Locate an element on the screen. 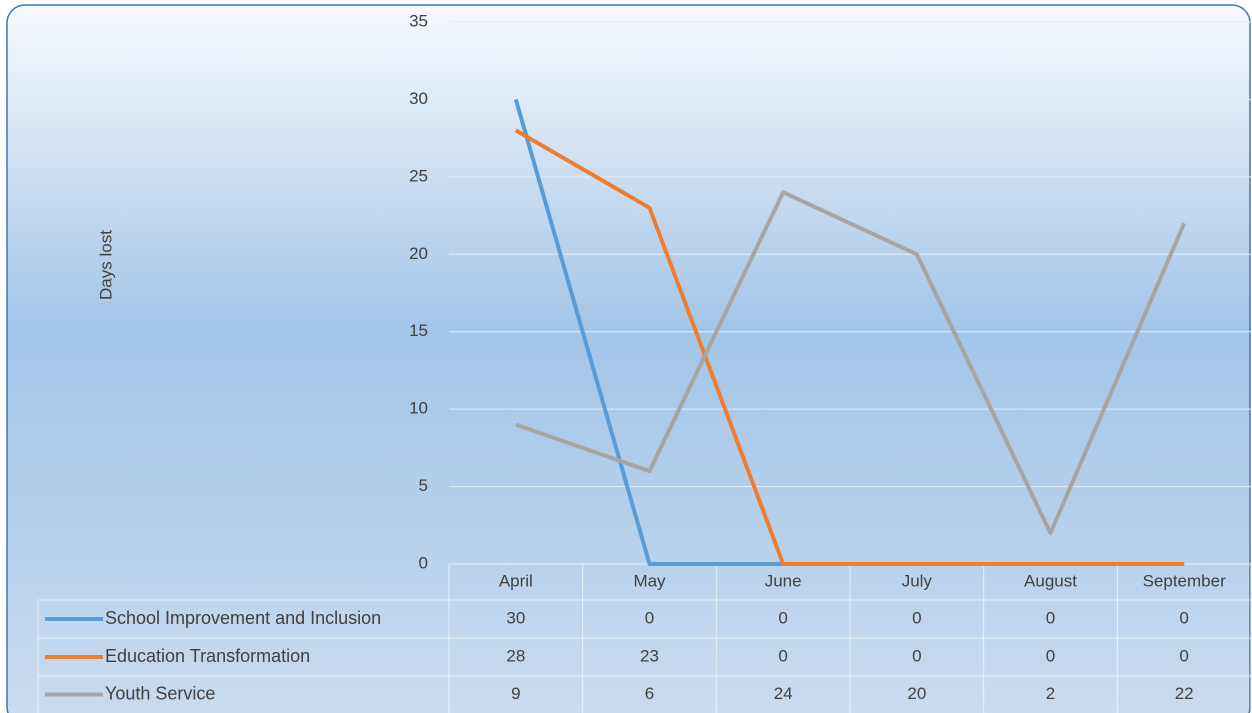 Image resolution: width=1252 pixels, height=713 pixels. y-tick-label: 15 is located at coordinates (418, 330).